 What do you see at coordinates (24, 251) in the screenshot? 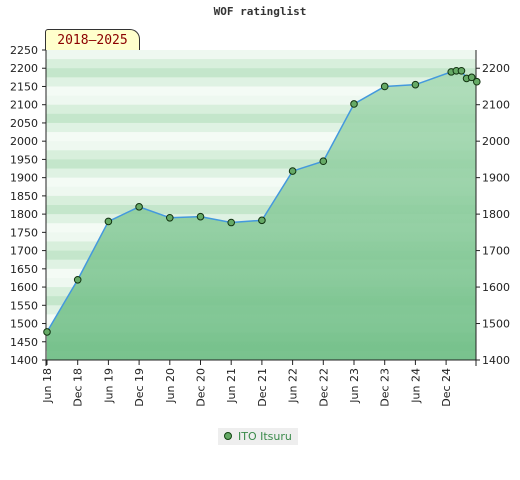
I see `left-tick-label: 1700` at bounding box center [24, 251].